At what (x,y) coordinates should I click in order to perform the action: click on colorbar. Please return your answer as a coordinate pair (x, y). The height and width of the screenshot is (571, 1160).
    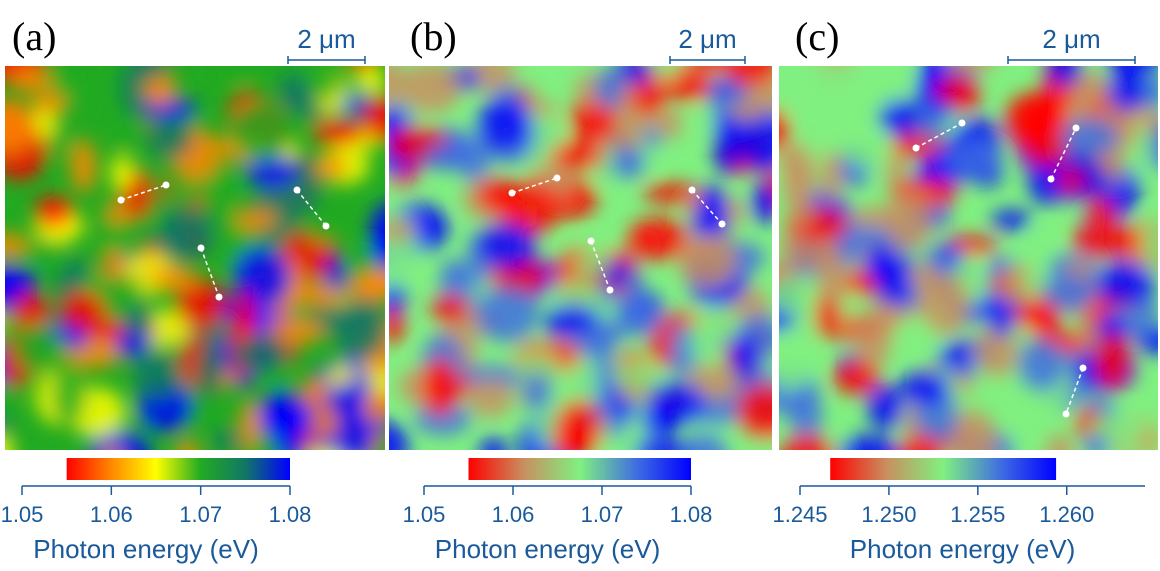
    Looking at the image, I should click on (579, 469).